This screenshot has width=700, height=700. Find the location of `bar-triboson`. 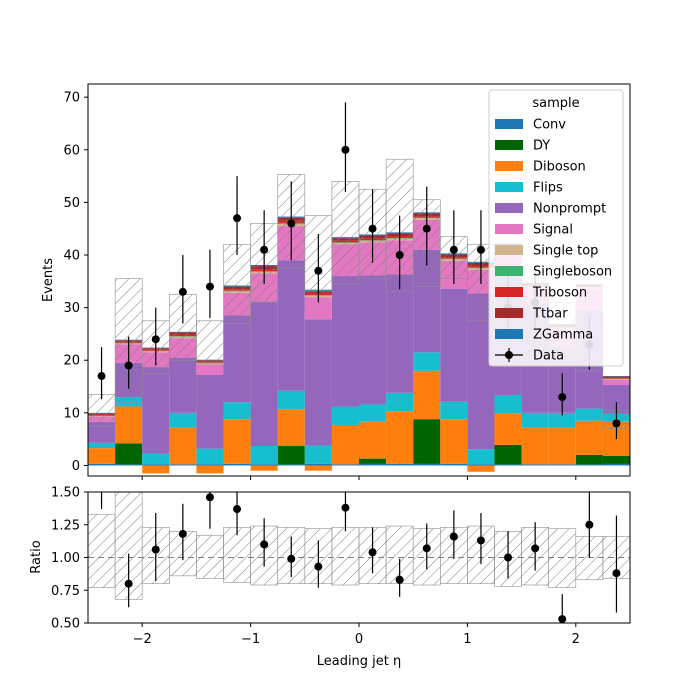

bar-triboson is located at coordinates (616, 378).